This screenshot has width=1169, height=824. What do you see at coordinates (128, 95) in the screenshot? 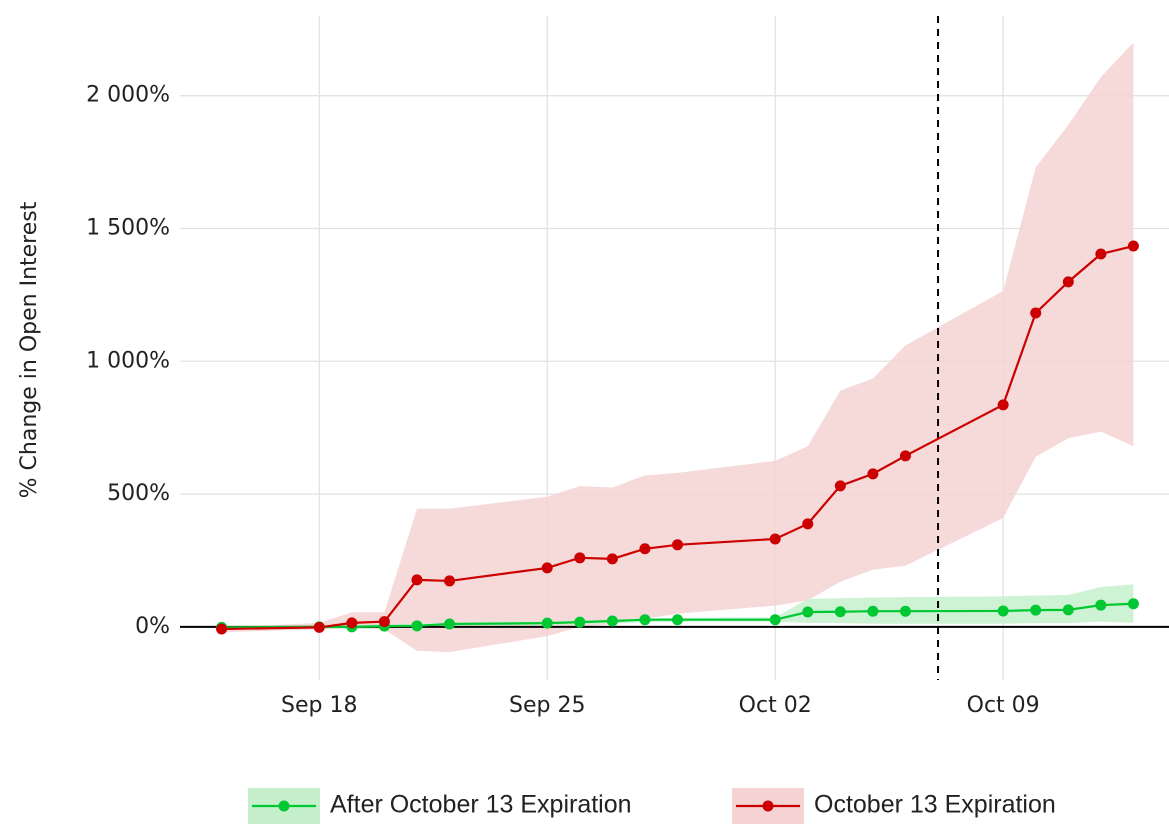
I see `y-tick-label: 2 000%` at bounding box center [128, 95].